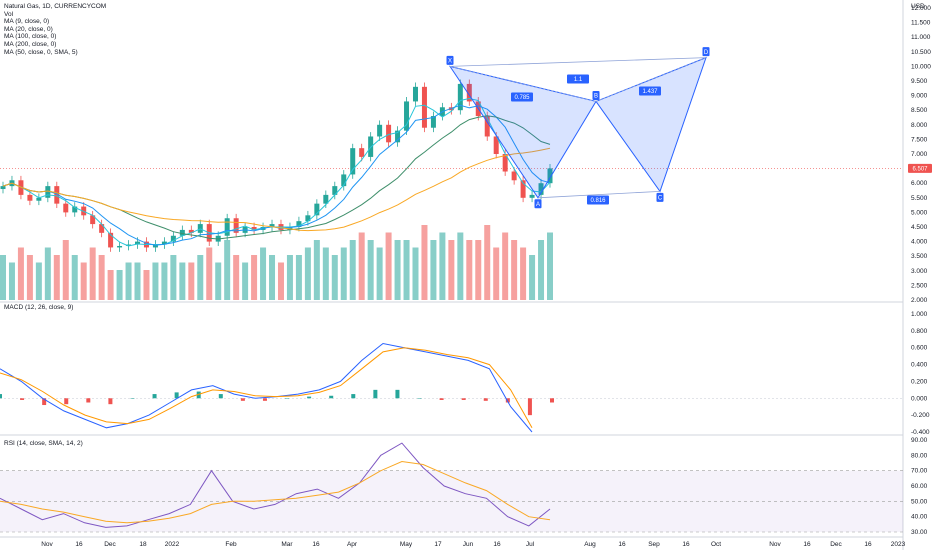  Describe the element at coordinates (352, 544) in the screenshot. I see `time-tick-label: Apr` at that location.